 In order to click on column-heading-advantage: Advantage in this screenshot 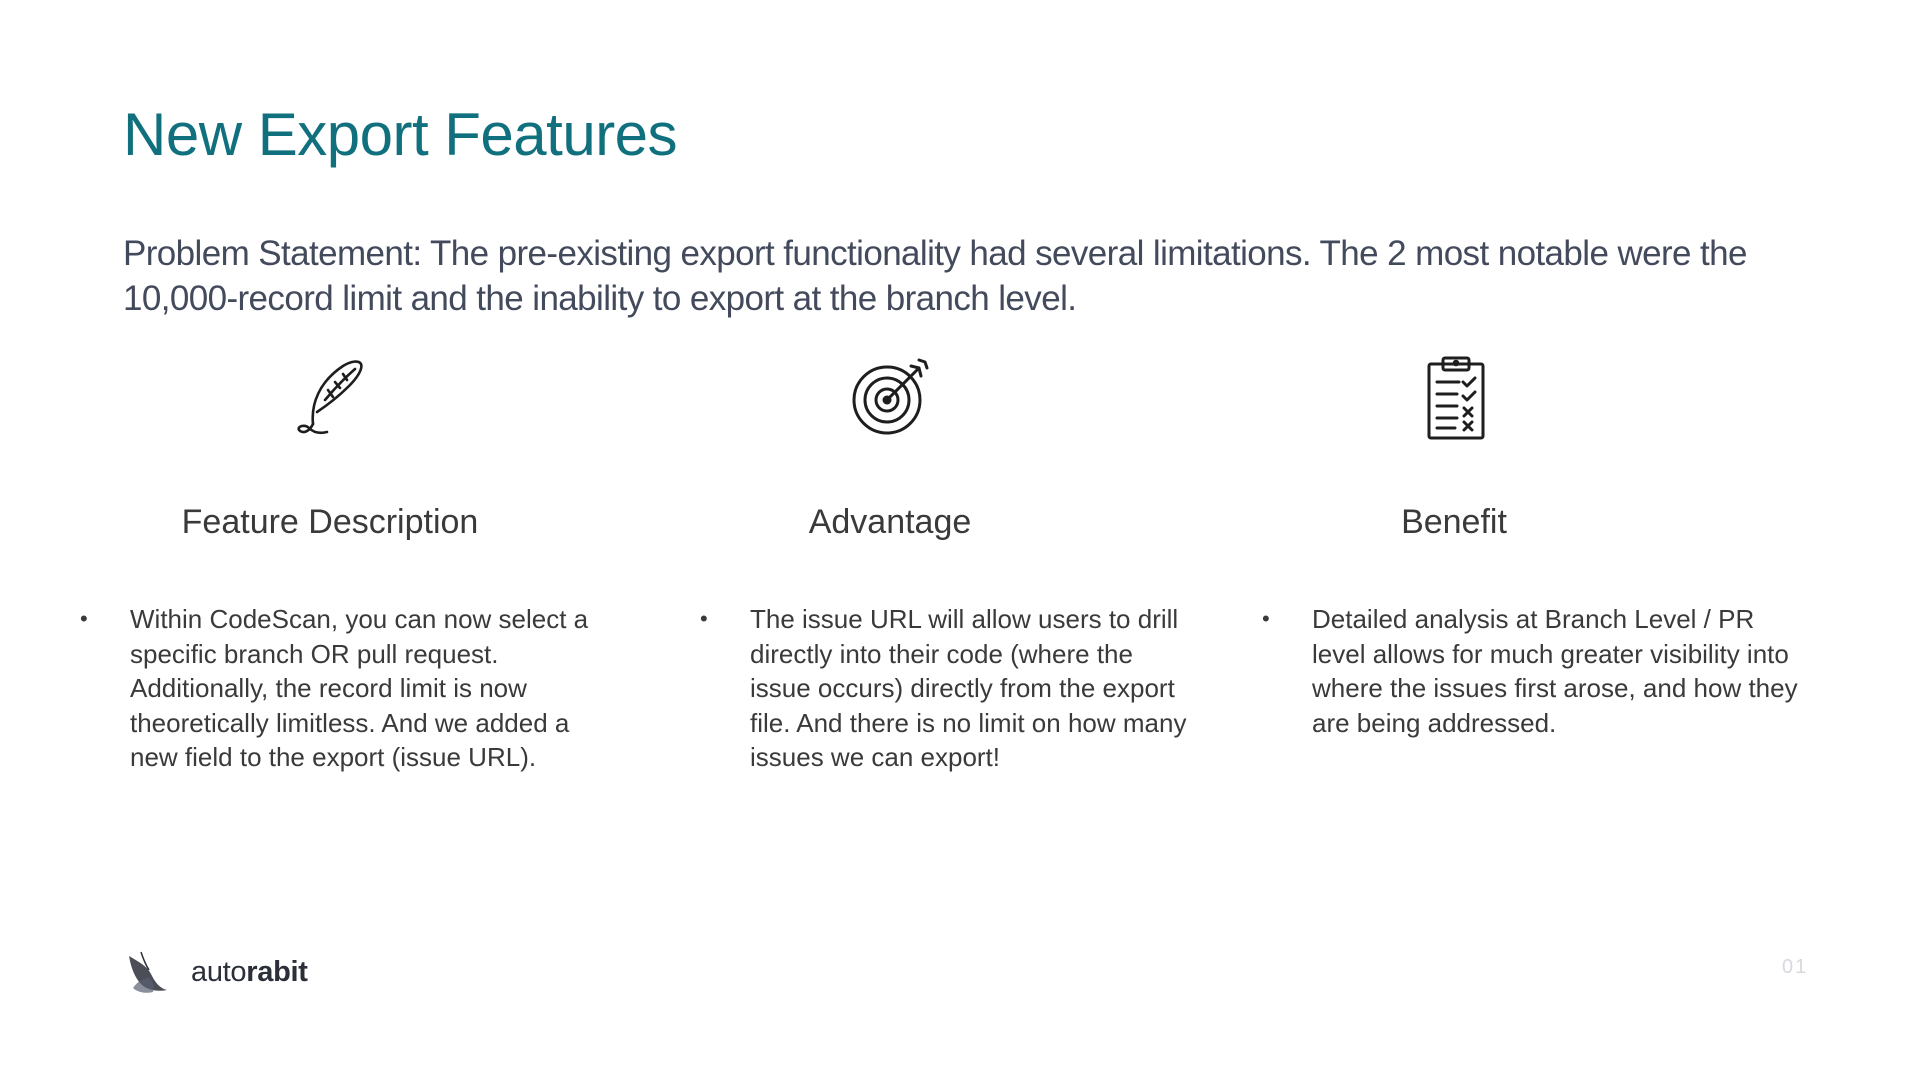, I will do `click(890, 522)`.